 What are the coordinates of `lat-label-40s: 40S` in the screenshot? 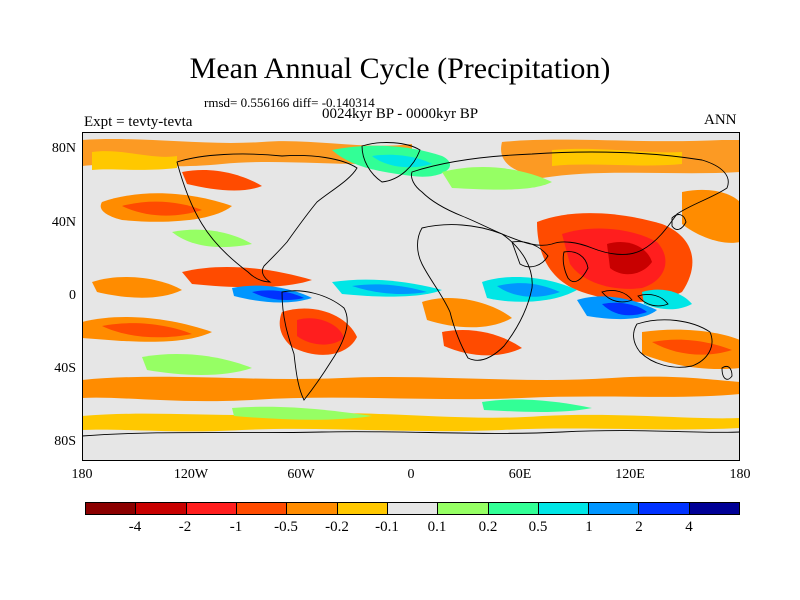 It's located at (65, 368).